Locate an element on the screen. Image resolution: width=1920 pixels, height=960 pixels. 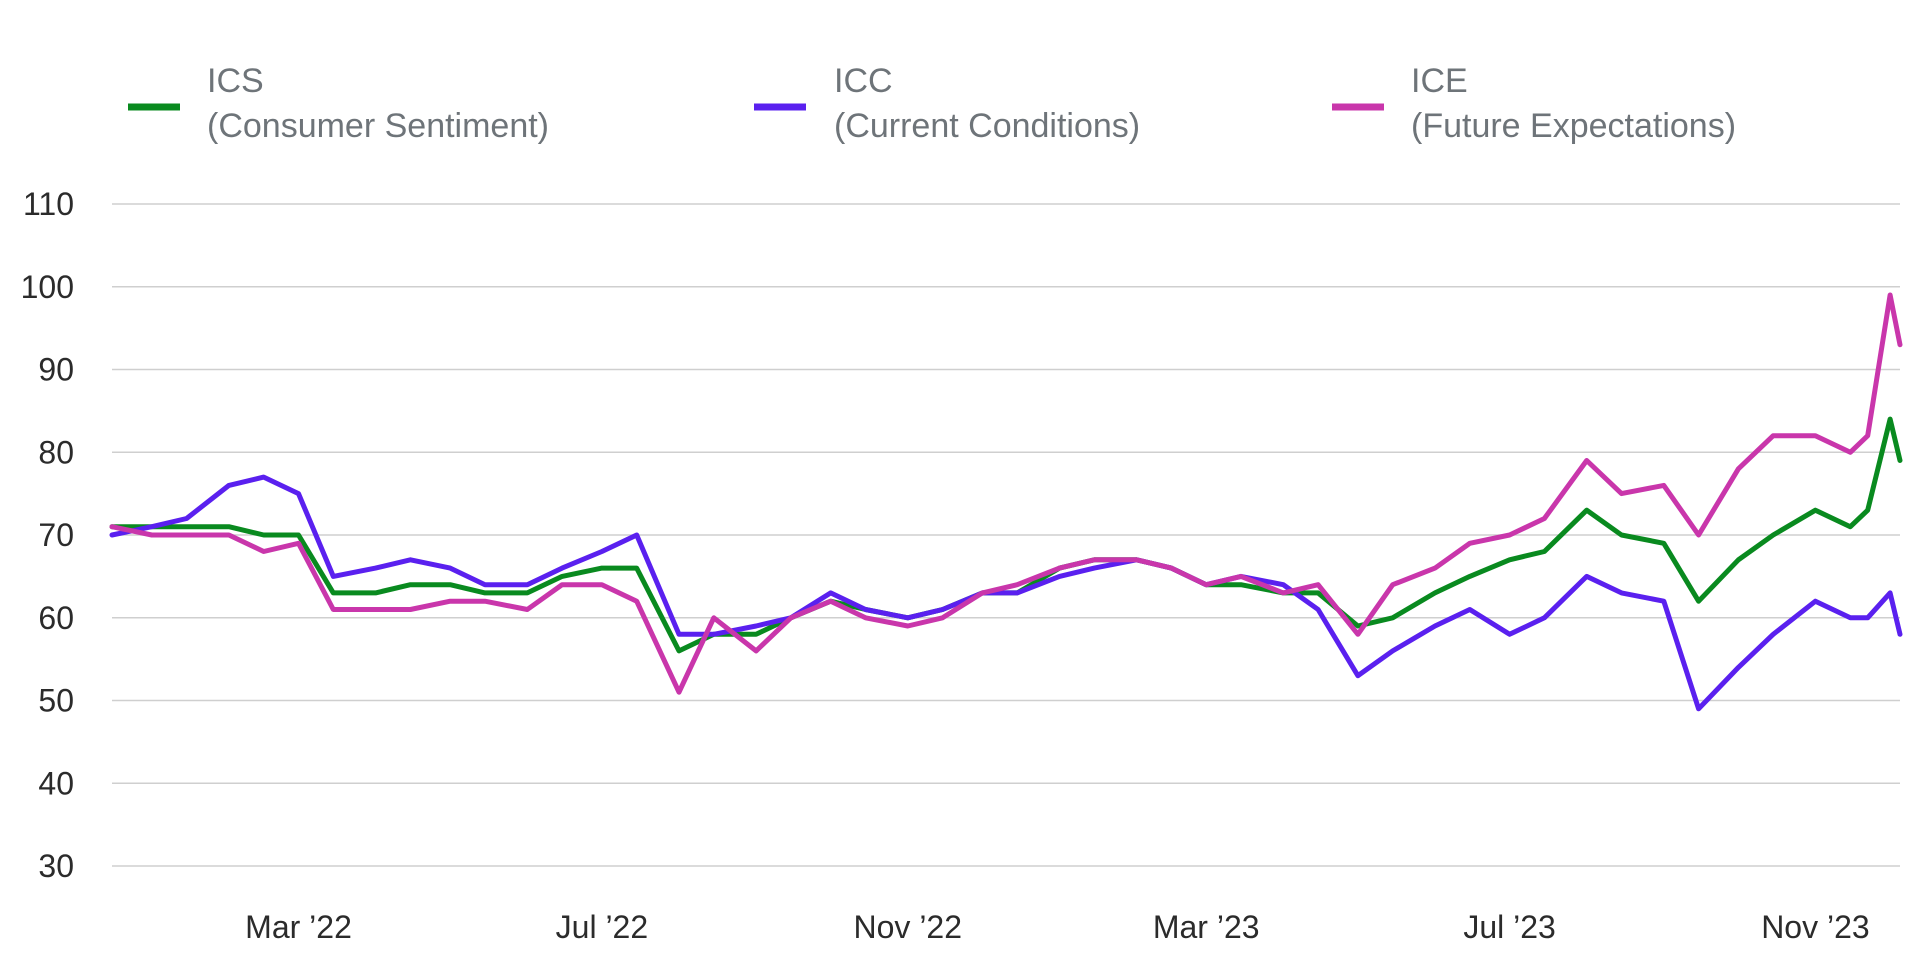
legend-item-ice: ICE (Future Expectations) is located at coordinates (1534, 103).